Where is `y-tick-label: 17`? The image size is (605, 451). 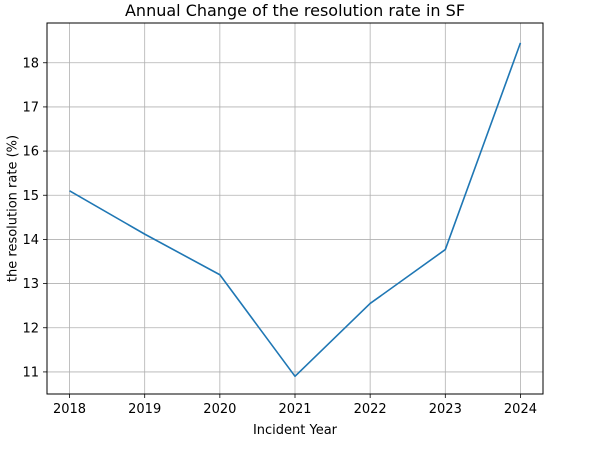 y-tick-label: 17 is located at coordinates (30, 107).